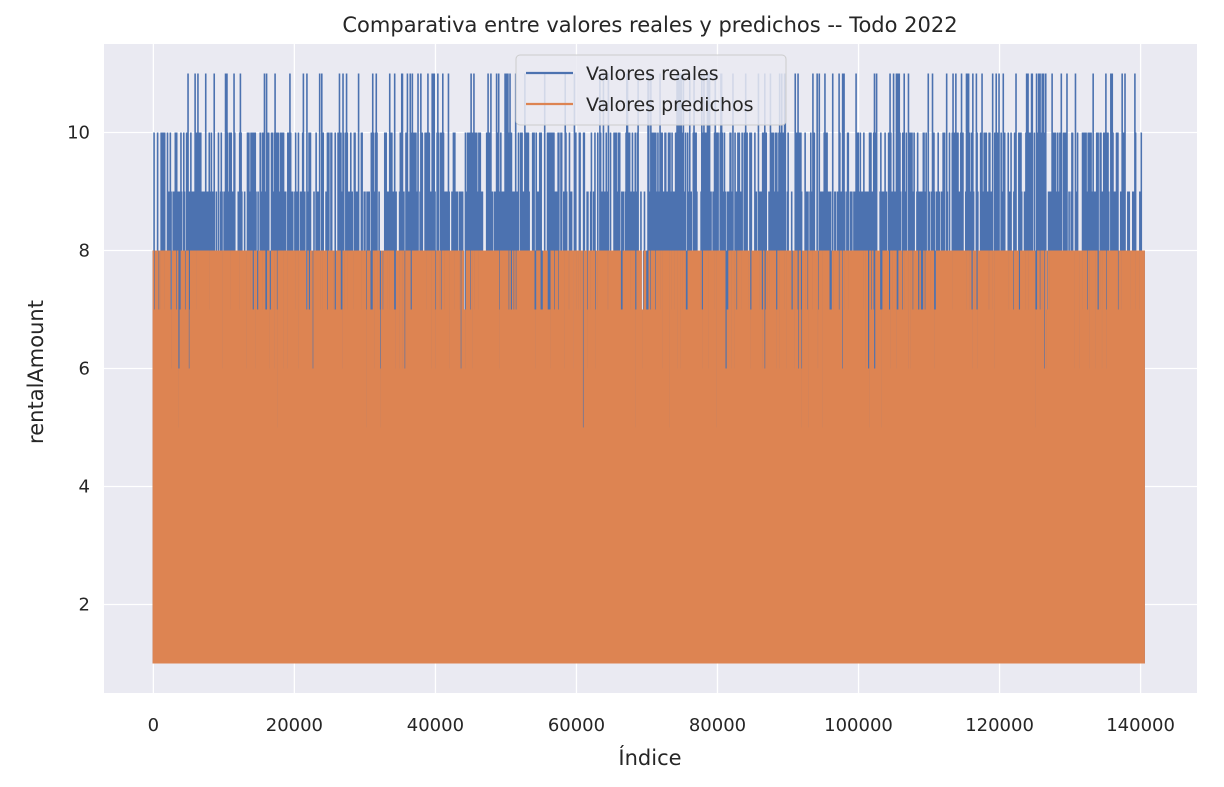 This screenshot has width=1224, height=787. Describe the element at coordinates (84, 369) in the screenshot. I see `y-tick-label: 6` at that location.